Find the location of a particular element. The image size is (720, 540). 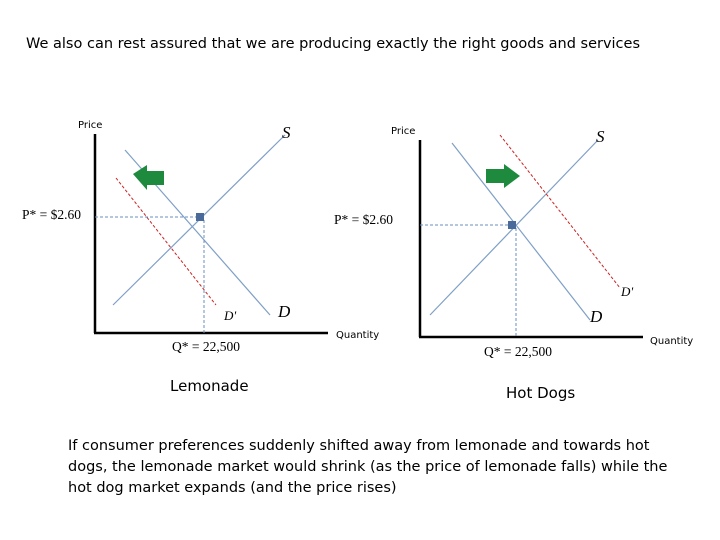

lemonade-equilibrium-point is located at coordinates (200, 217).